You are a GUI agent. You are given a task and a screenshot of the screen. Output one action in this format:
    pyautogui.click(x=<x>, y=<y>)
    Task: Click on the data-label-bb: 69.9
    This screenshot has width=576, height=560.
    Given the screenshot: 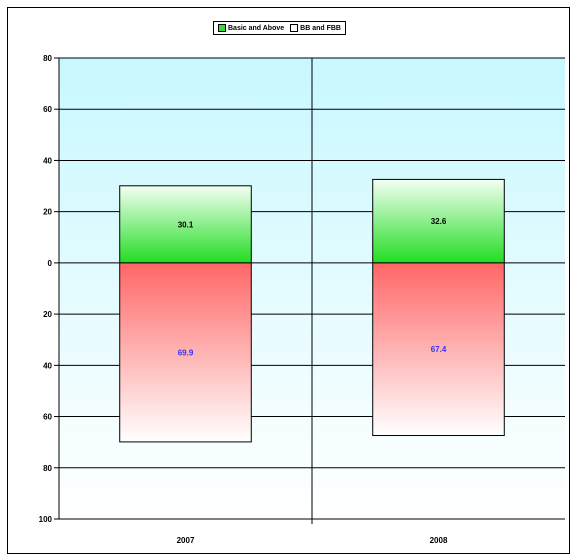 What is the action you would take?
    pyautogui.click(x=186, y=352)
    